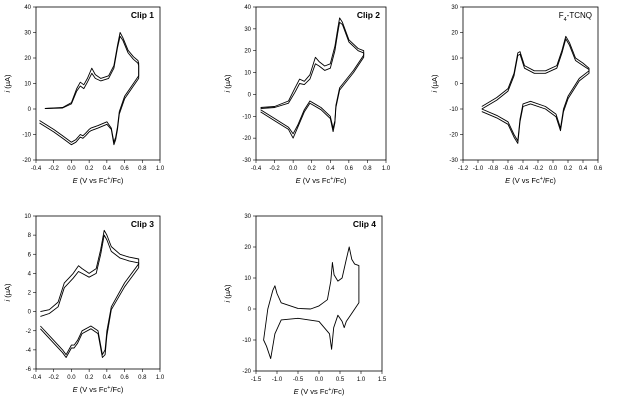  I want to click on y-tick-label: 20, so click(247, 52).